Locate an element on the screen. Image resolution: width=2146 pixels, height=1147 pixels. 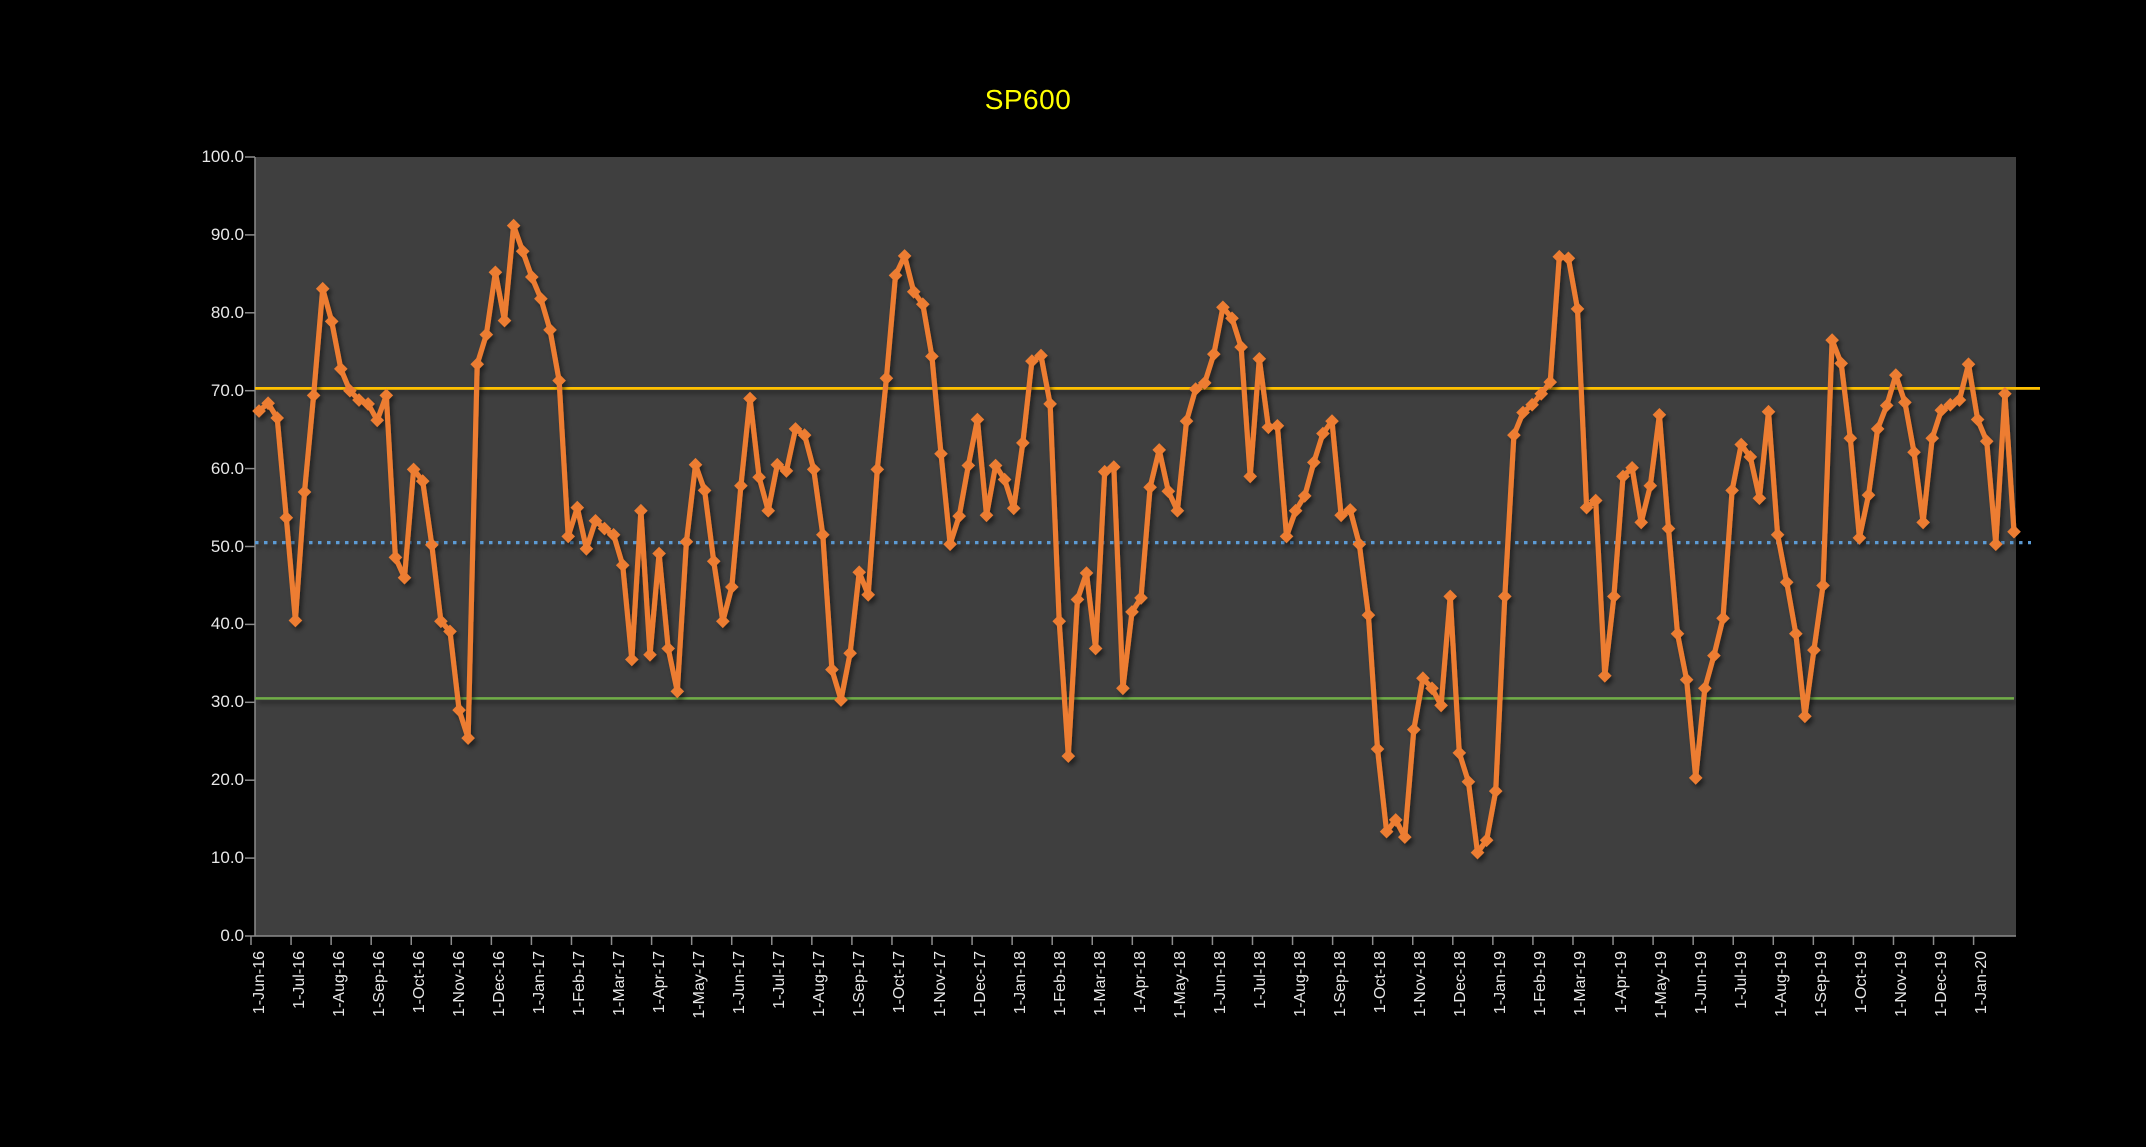
x-axis-tick-label: 1-Jul-19 is located at coordinates (1741, 980).